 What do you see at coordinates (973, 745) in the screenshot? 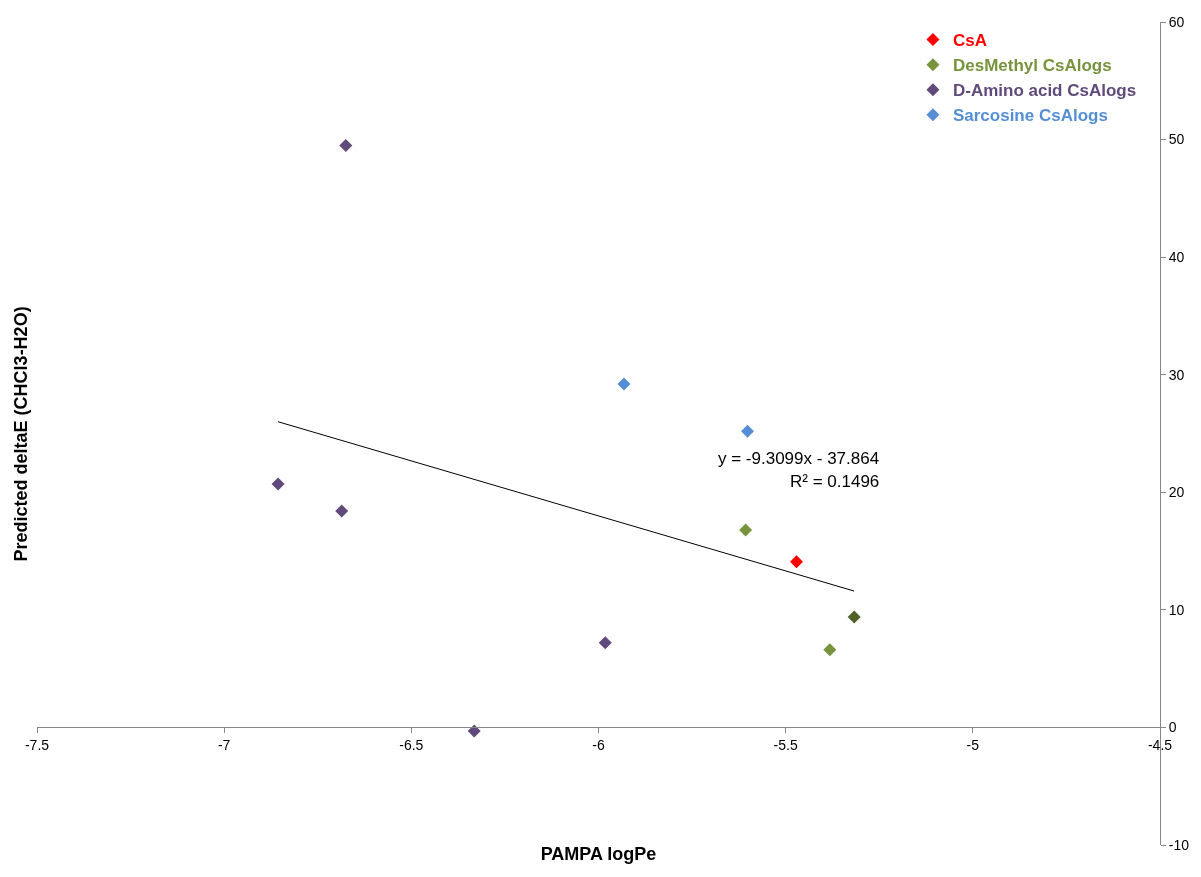
I see `x-tick-label: -5` at bounding box center [973, 745].